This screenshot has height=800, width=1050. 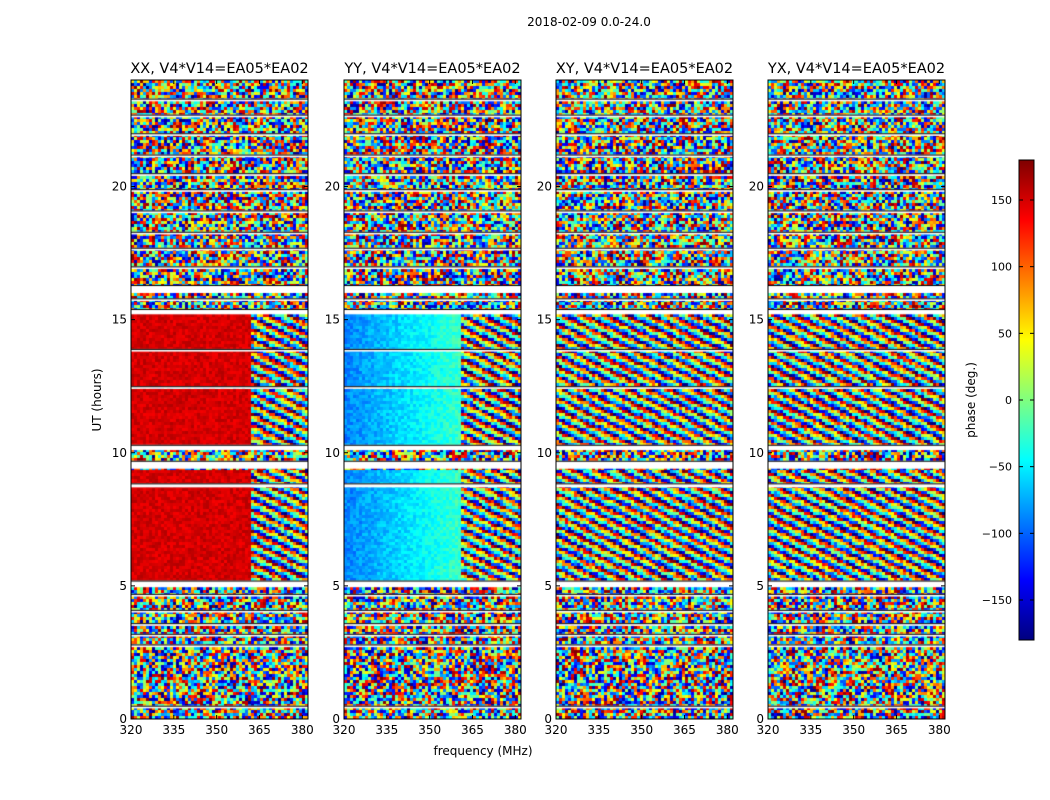 I want to click on colorbar-ticks: −150 −100 −50 0 50 100 150, so click(x=1008, y=400).